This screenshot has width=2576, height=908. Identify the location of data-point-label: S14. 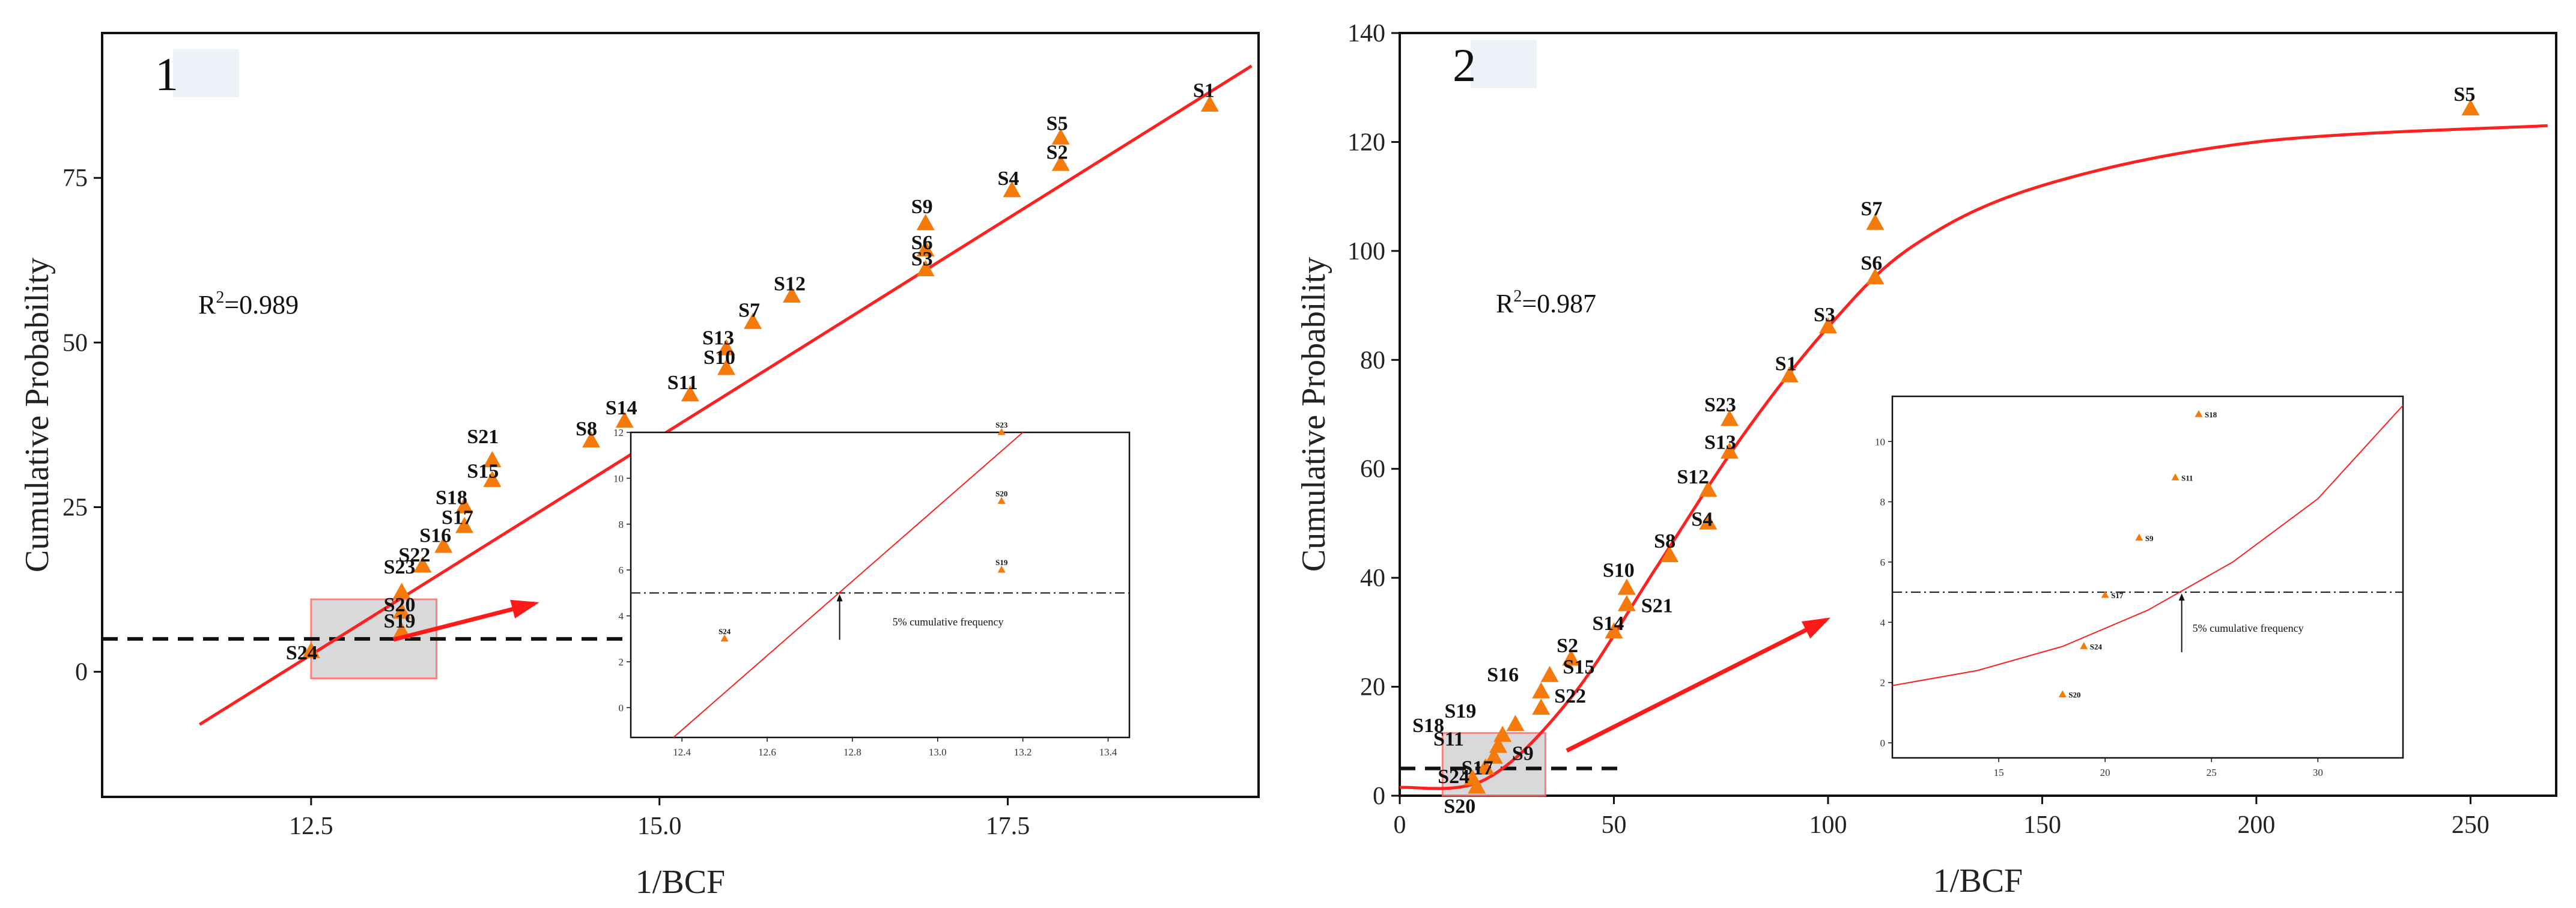
(621, 408).